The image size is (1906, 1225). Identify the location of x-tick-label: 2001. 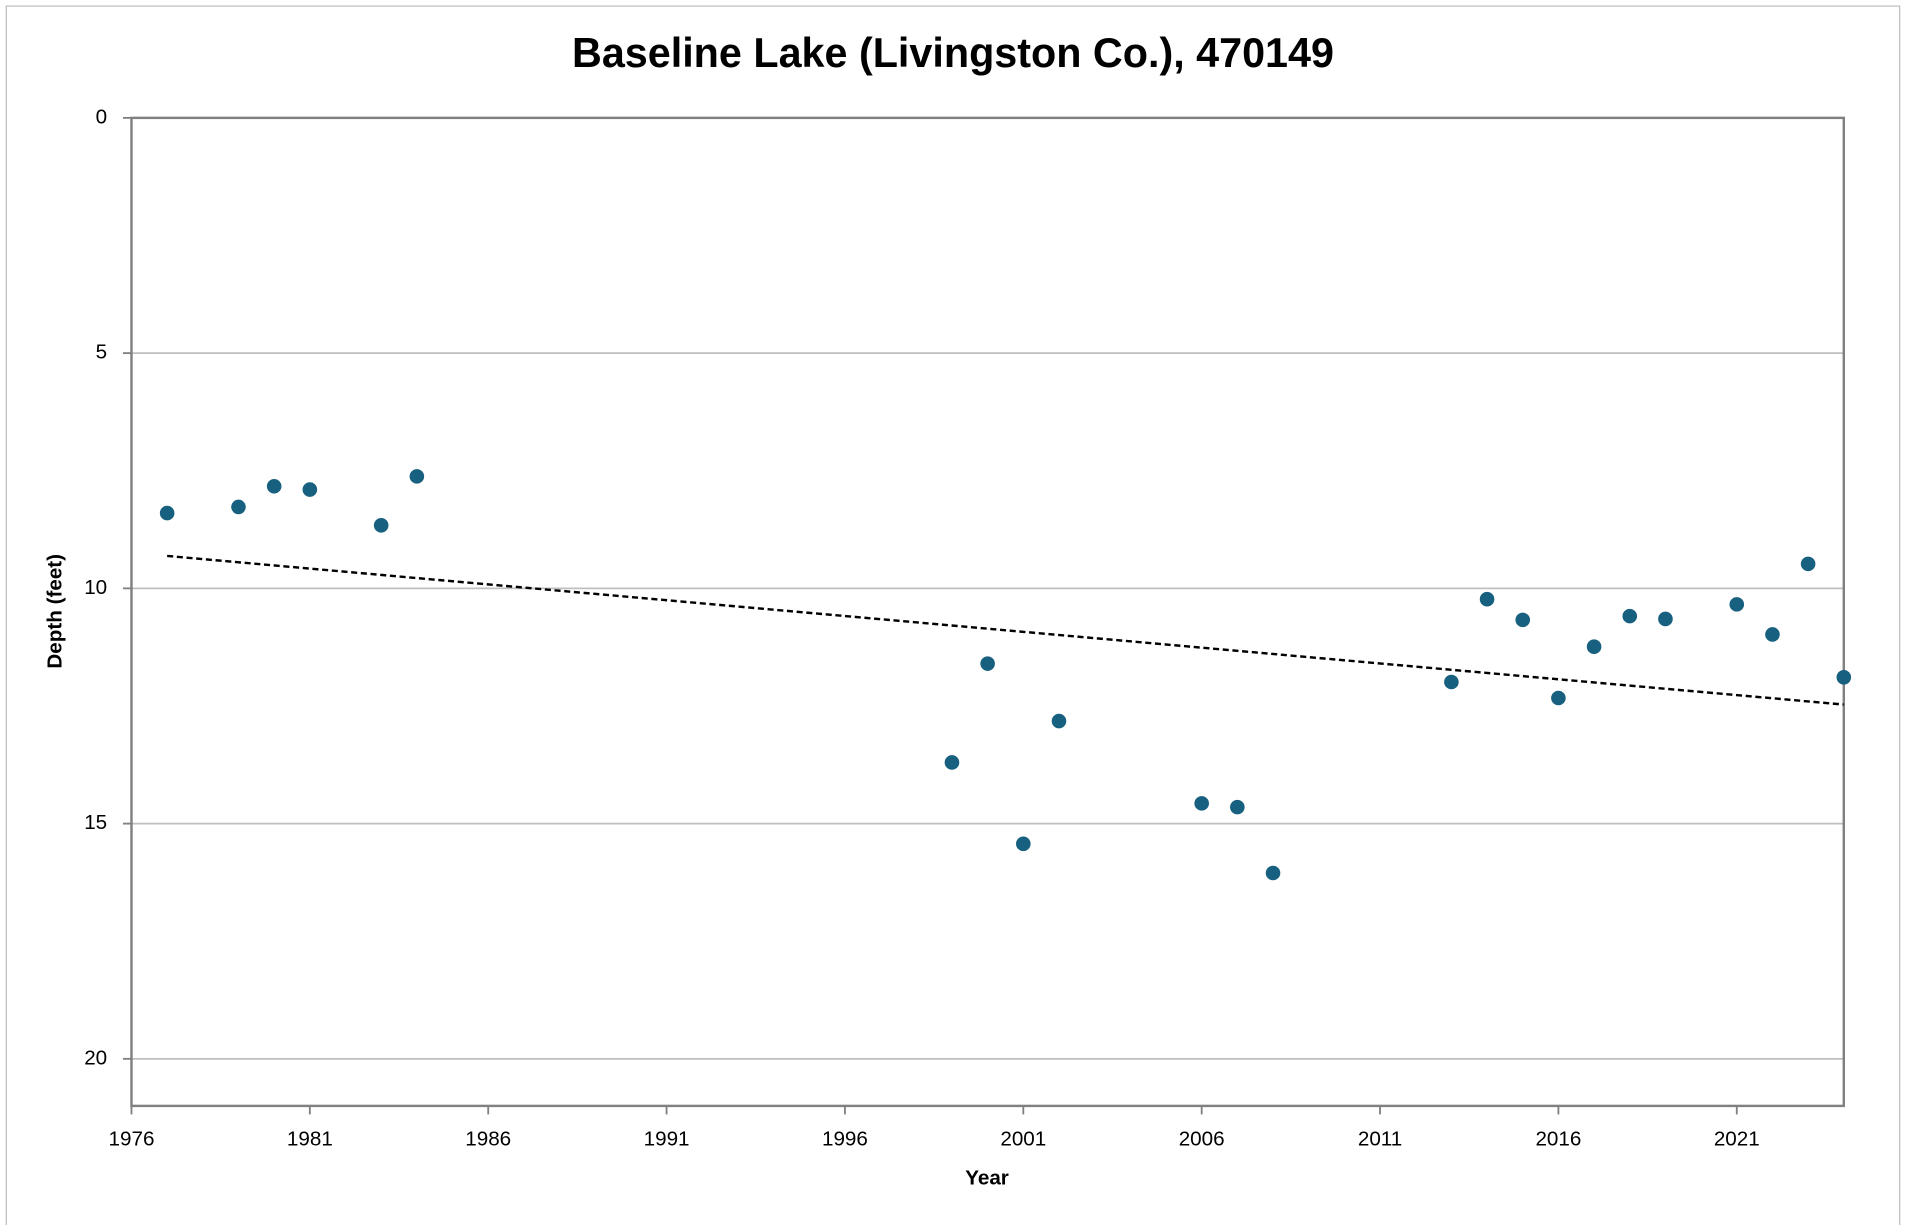
(1023, 1138).